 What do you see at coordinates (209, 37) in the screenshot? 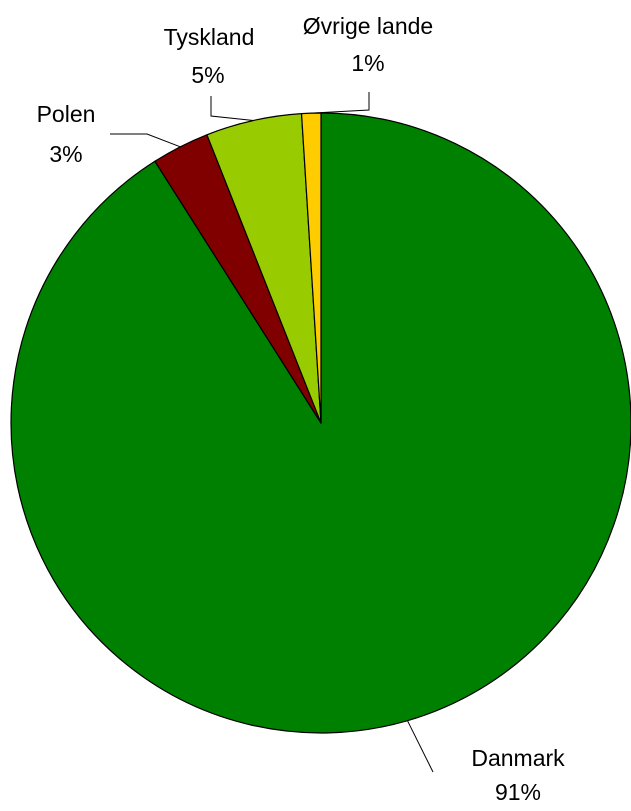
I see `slice-label-tyskland: Tyskland` at bounding box center [209, 37].